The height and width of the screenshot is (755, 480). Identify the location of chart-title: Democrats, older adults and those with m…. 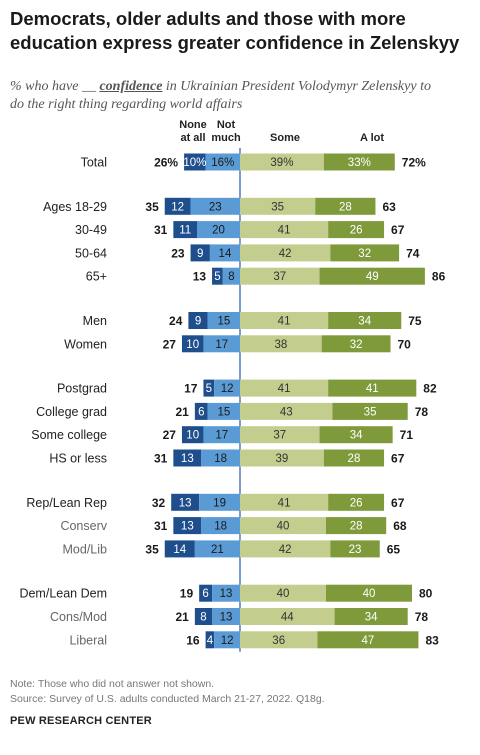
(241, 31).